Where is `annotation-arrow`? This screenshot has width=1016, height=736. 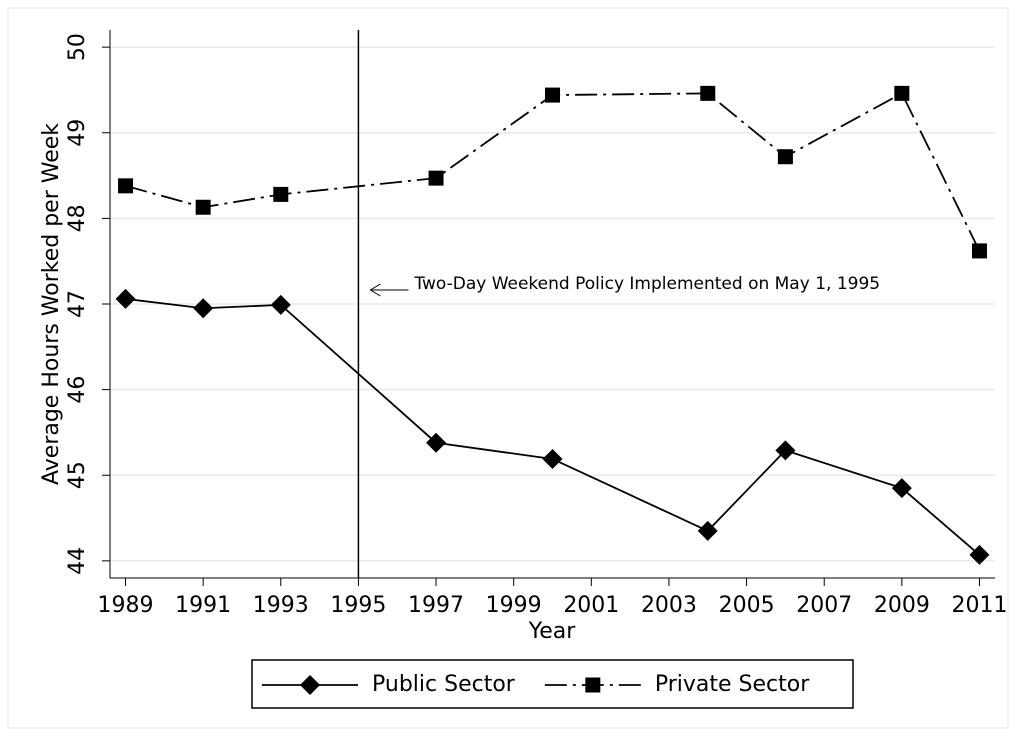
annotation-arrow is located at coordinates (389, 290).